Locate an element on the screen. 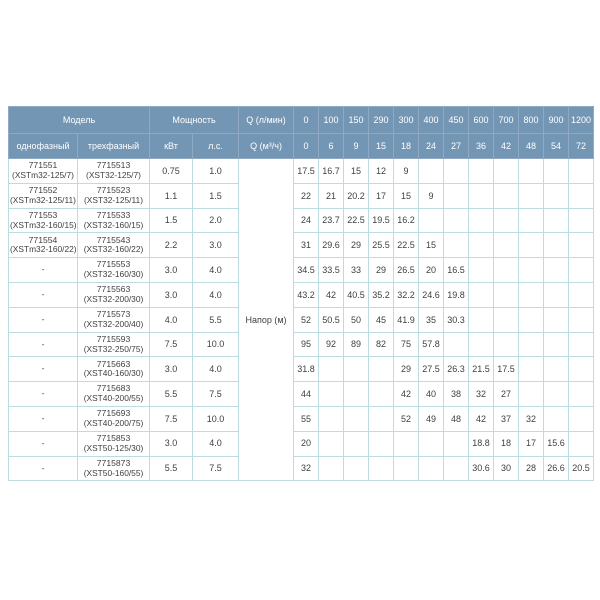  flow-m3h-value: 0 is located at coordinates (306, 146).